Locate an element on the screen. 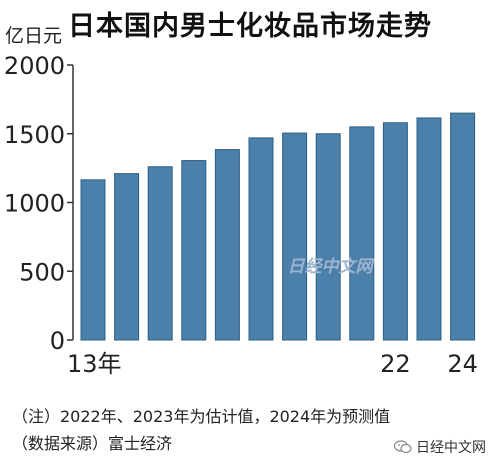 This screenshot has height=469, width=500. bar-2017 is located at coordinates (227, 245).